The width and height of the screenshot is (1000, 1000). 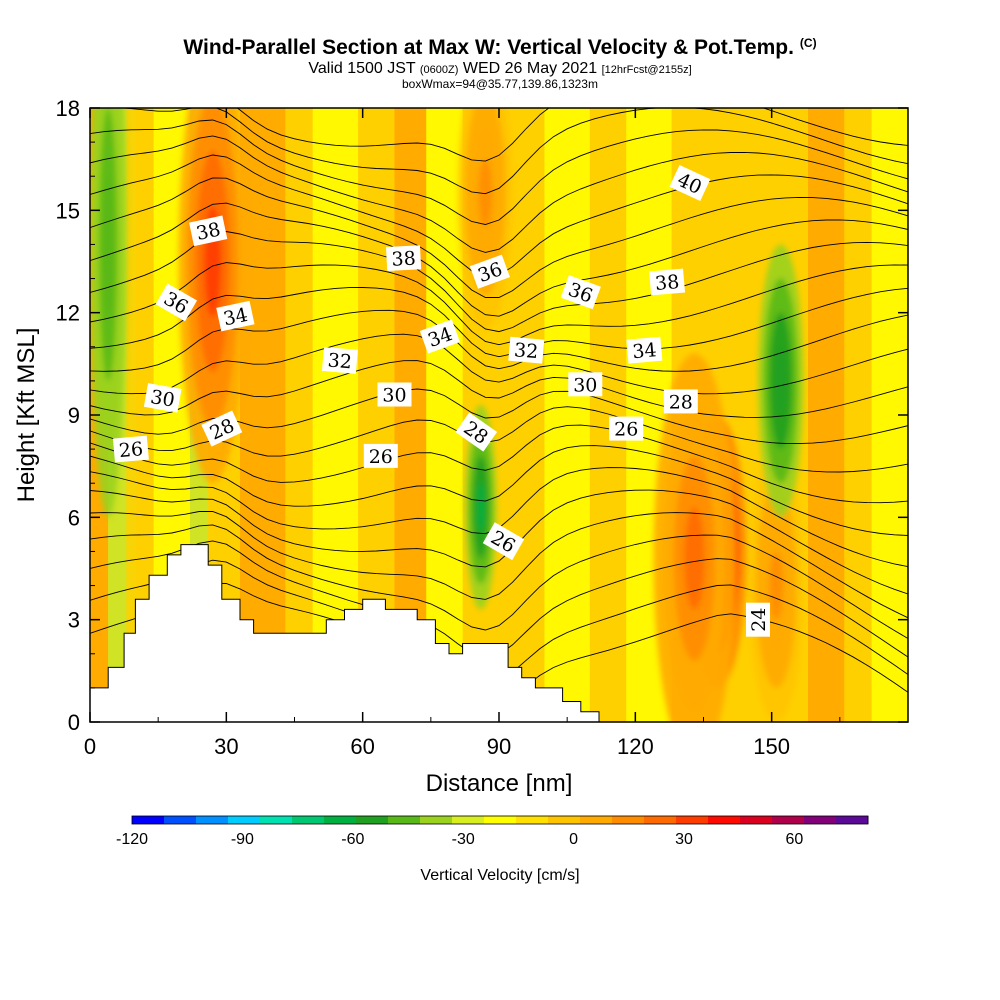 I want to click on y-tick-label: 0, so click(x=74, y=722).